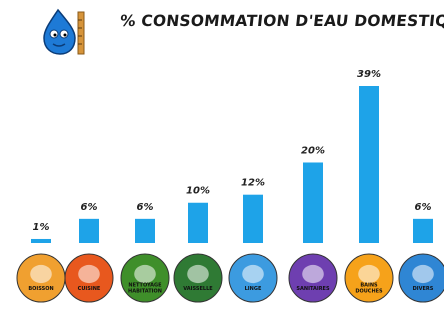 The width and height of the screenshot is (444, 327). Describe the element at coordinates (198, 289) in the screenshot. I see `category-label-4: VAISSELLE` at that location.